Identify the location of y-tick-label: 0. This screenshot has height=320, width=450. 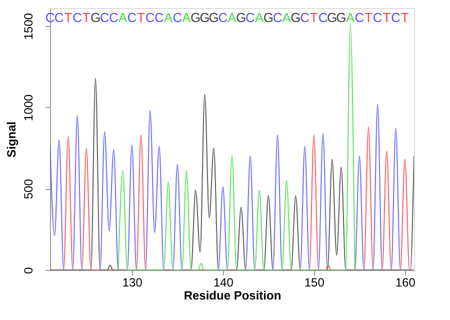
(29, 270).